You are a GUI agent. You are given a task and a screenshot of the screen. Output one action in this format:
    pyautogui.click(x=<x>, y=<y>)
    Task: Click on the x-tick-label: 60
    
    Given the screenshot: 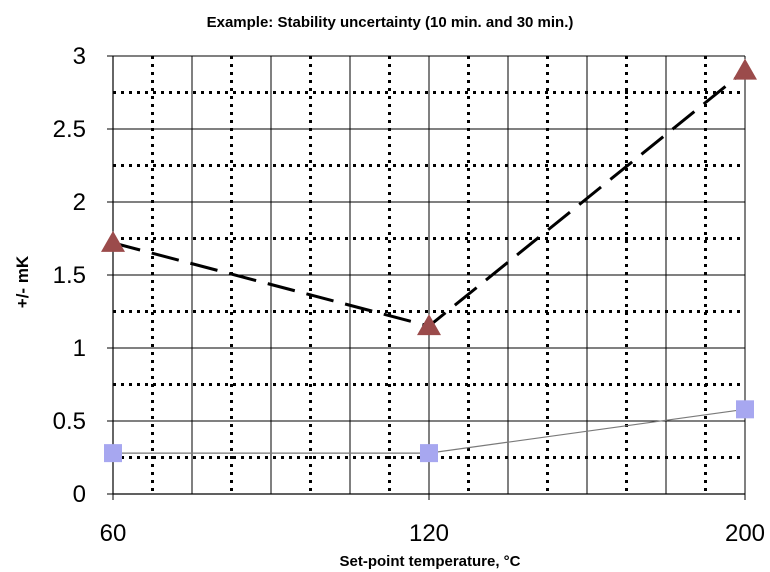 What is the action you would take?
    pyautogui.click(x=113, y=533)
    